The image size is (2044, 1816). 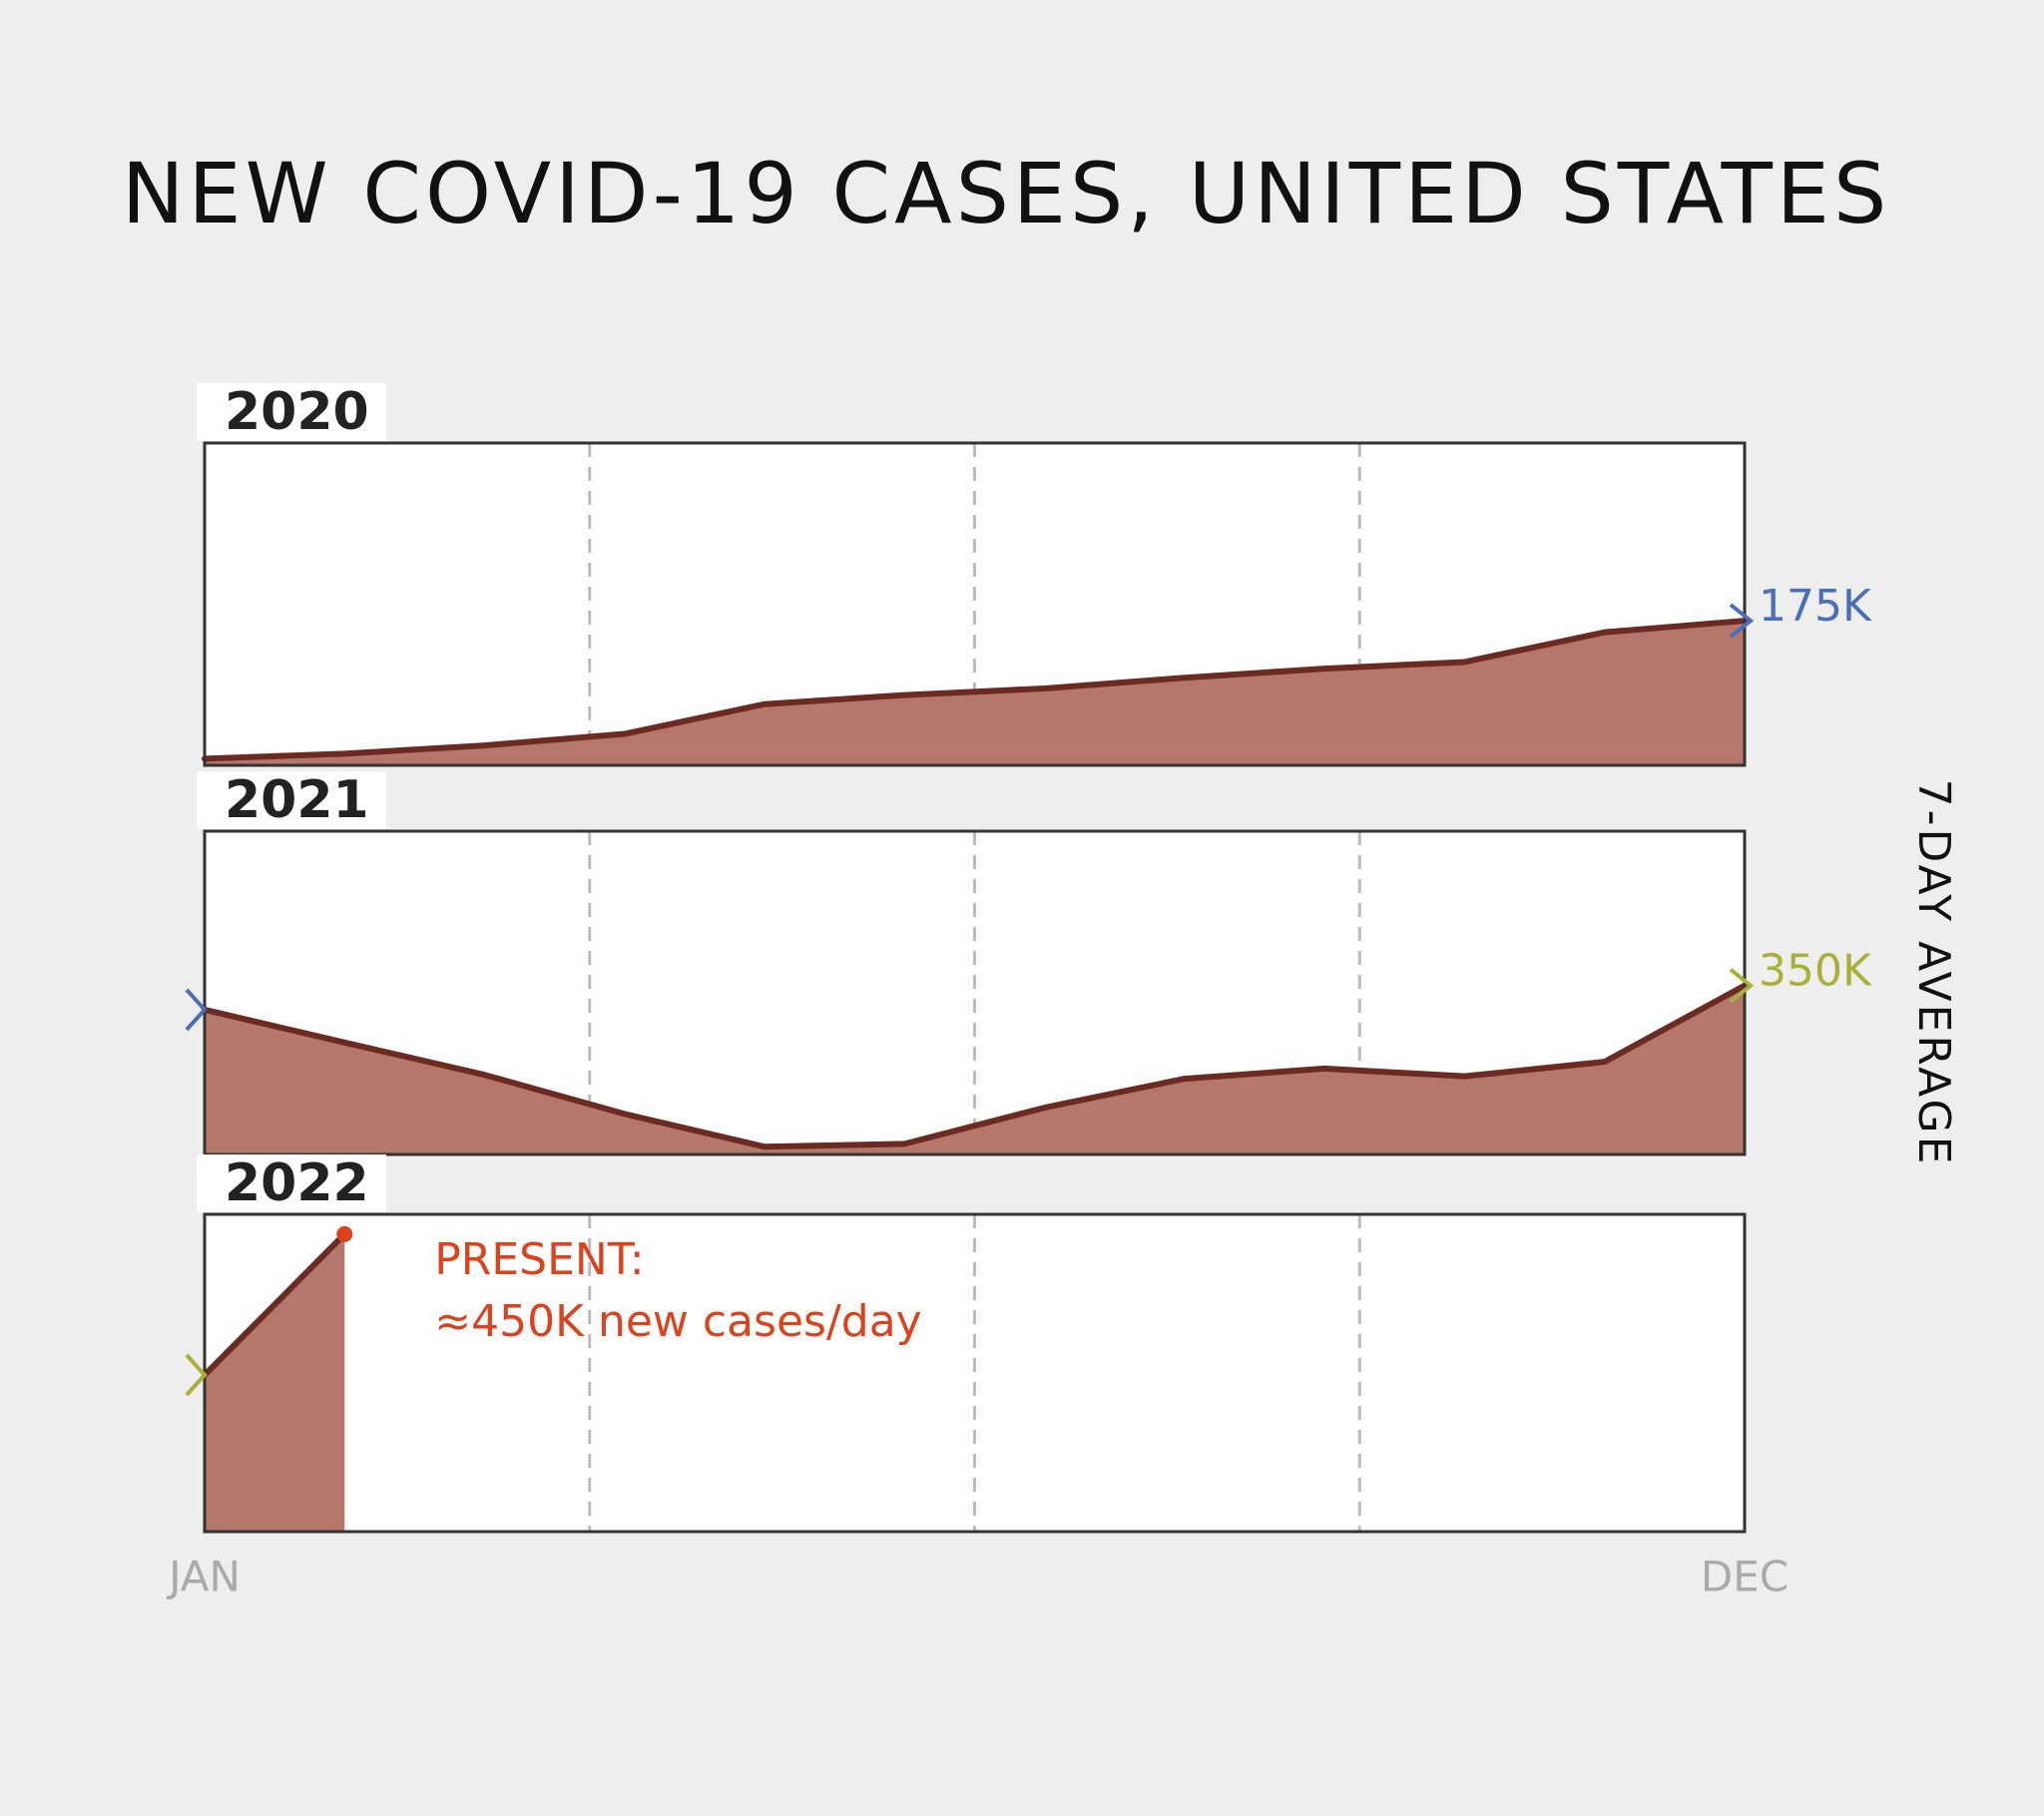 What do you see at coordinates (203, 1577) in the screenshot?
I see `x-tick-label: JAN` at bounding box center [203, 1577].